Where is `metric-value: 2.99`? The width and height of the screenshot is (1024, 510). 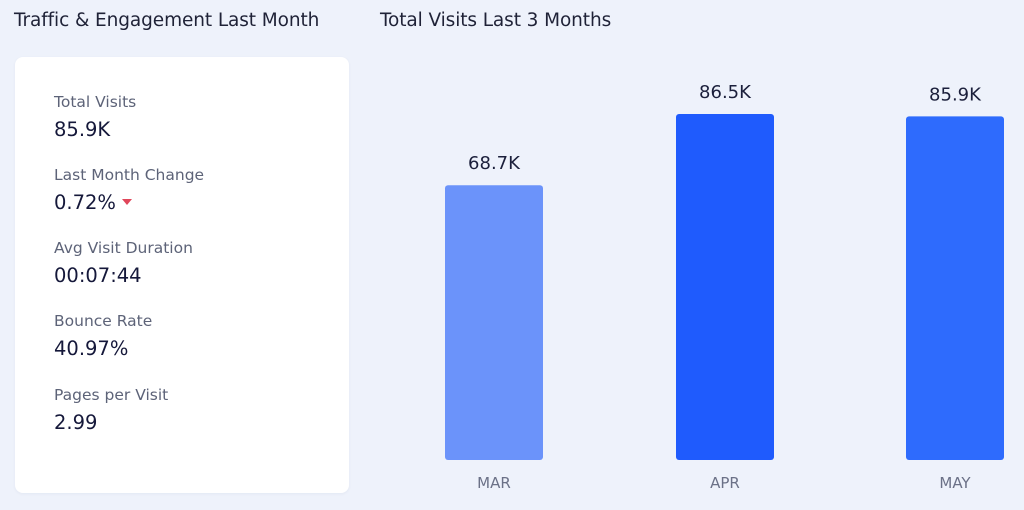
metric-value: 2.99 is located at coordinates (111, 423).